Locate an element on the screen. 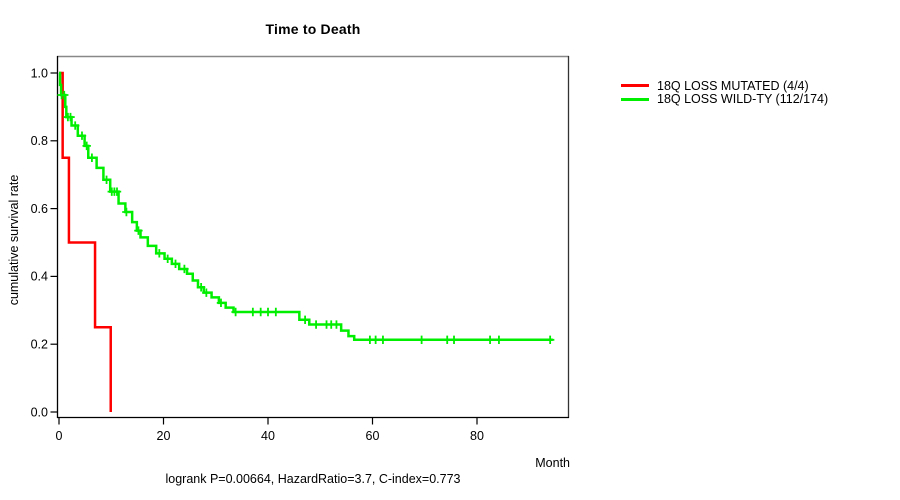 The width and height of the screenshot is (900, 500). y-tick-label: 0.6 is located at coordinates (39, 209).